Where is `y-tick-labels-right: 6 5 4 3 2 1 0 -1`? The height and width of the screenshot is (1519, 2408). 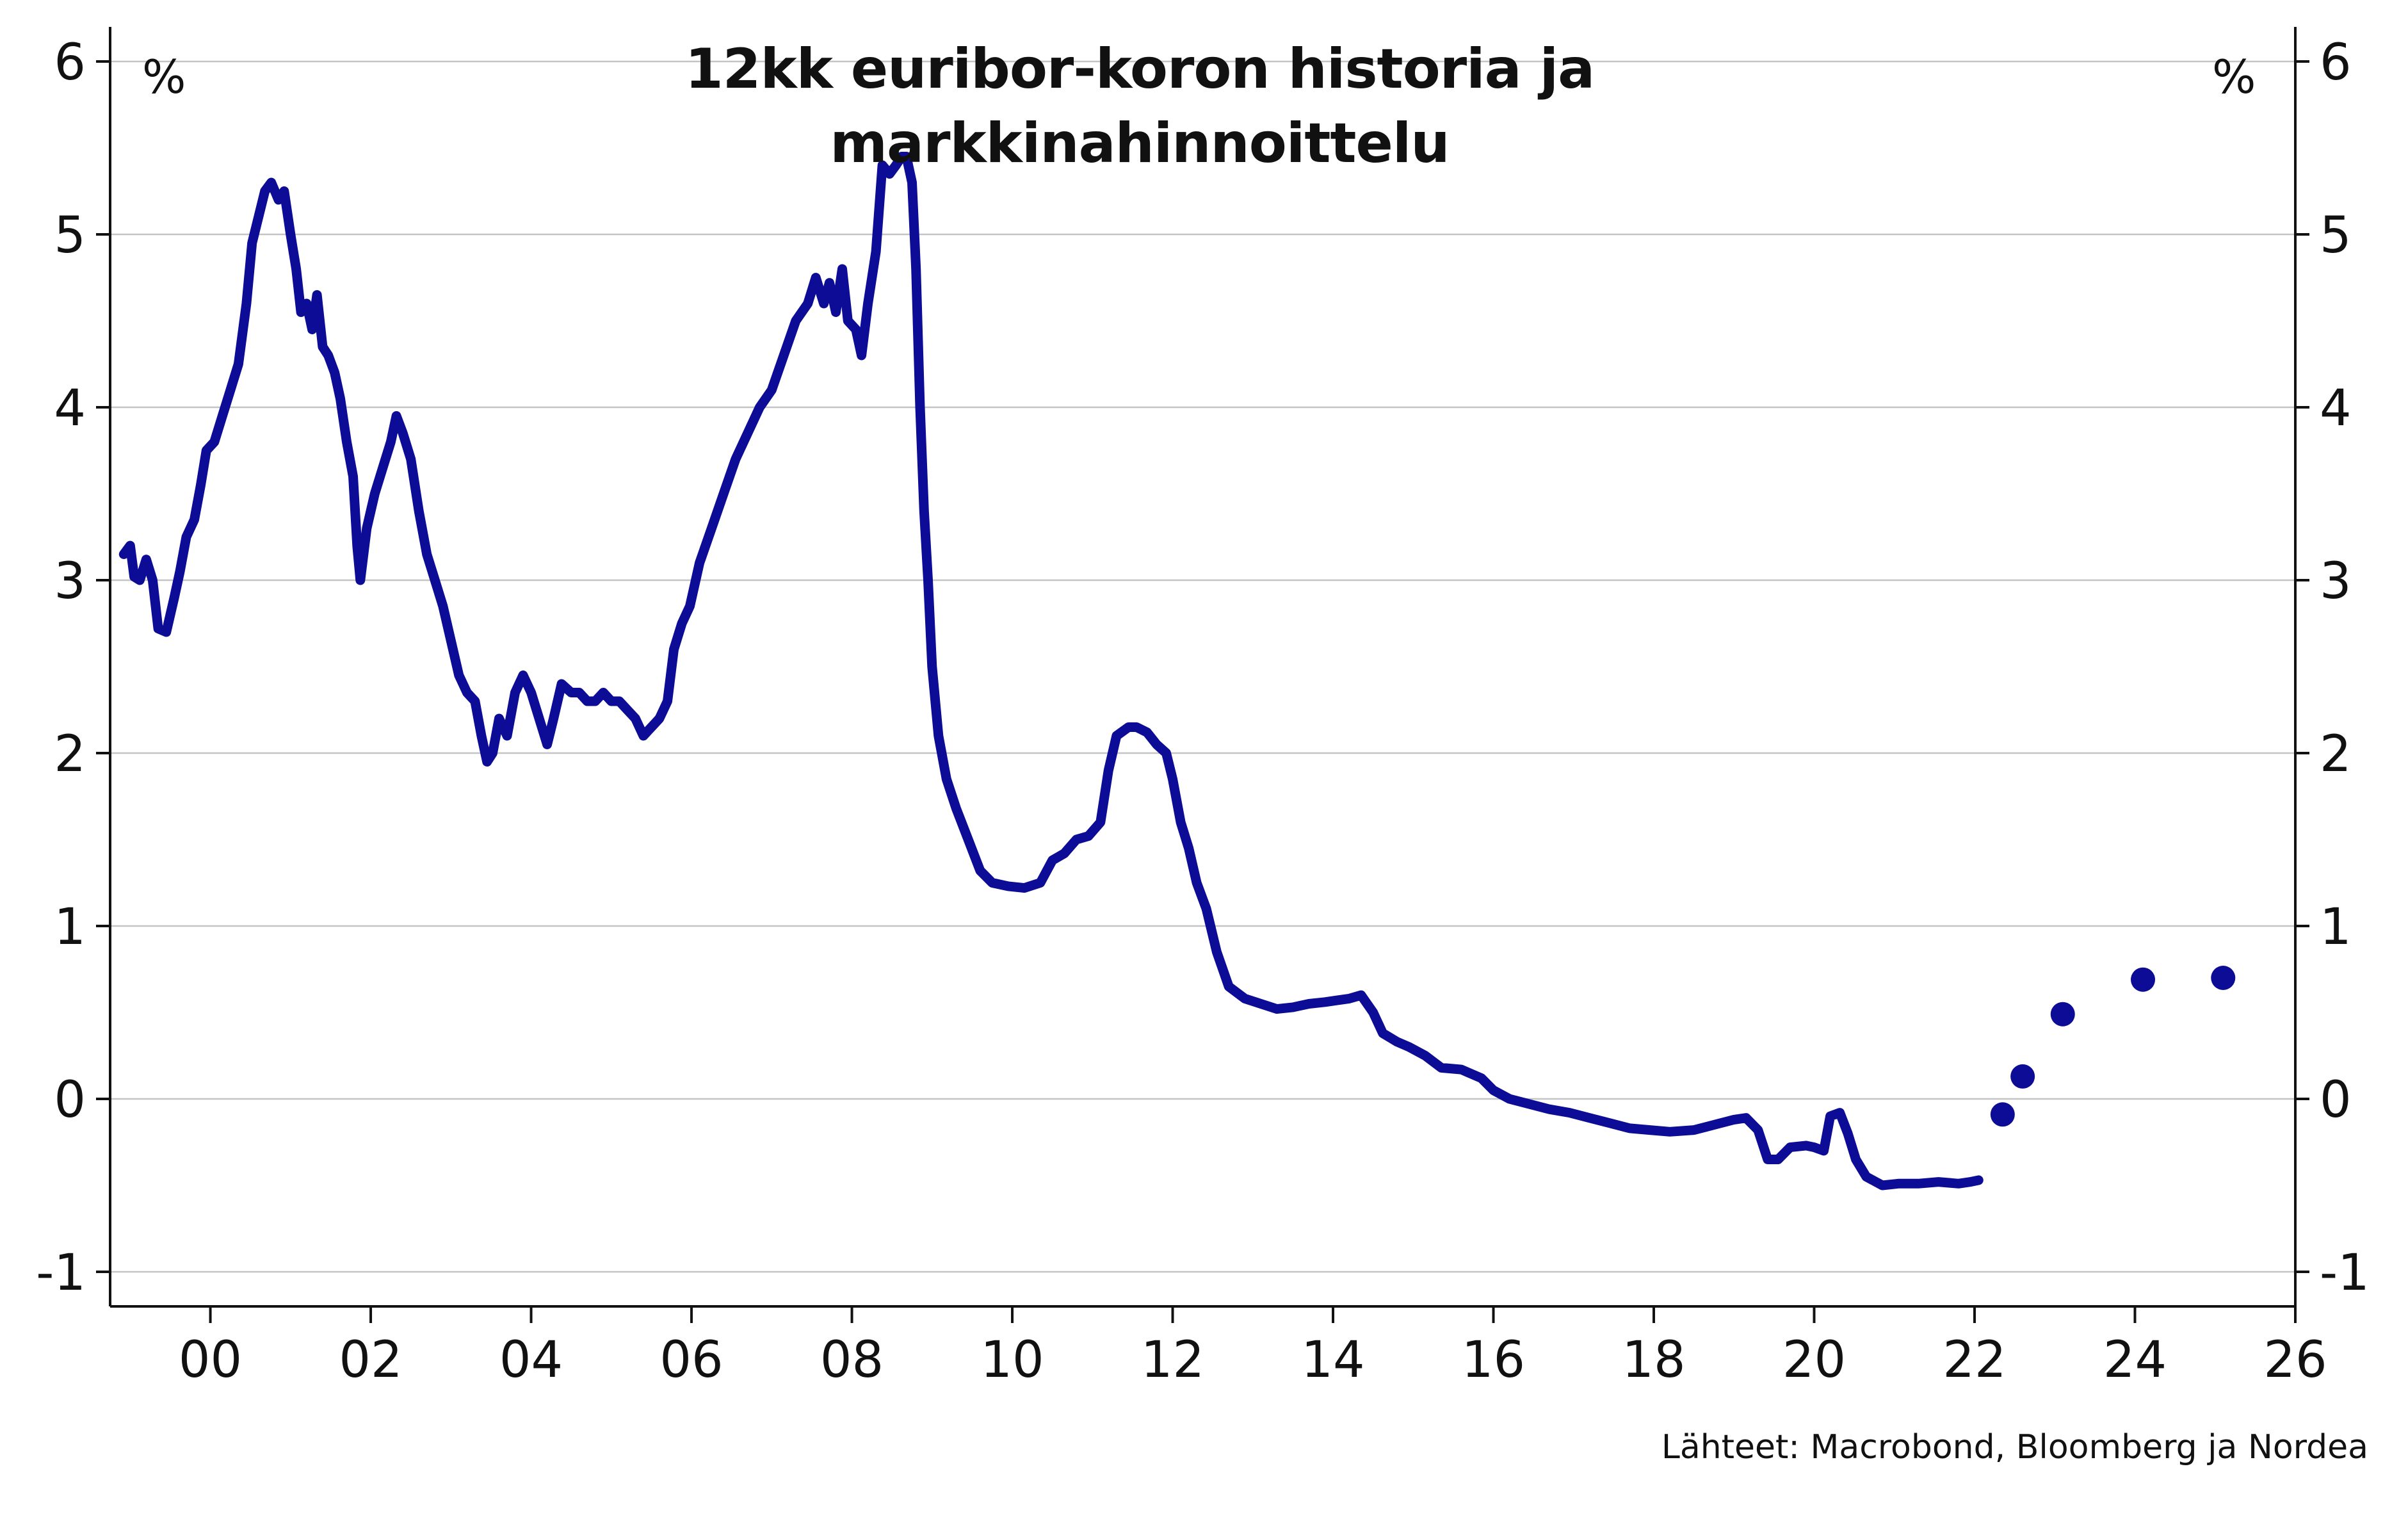
y-tick-labels-right: 6 5 4 3 2 1 0 -1 is located at coordinates (2345, 668).